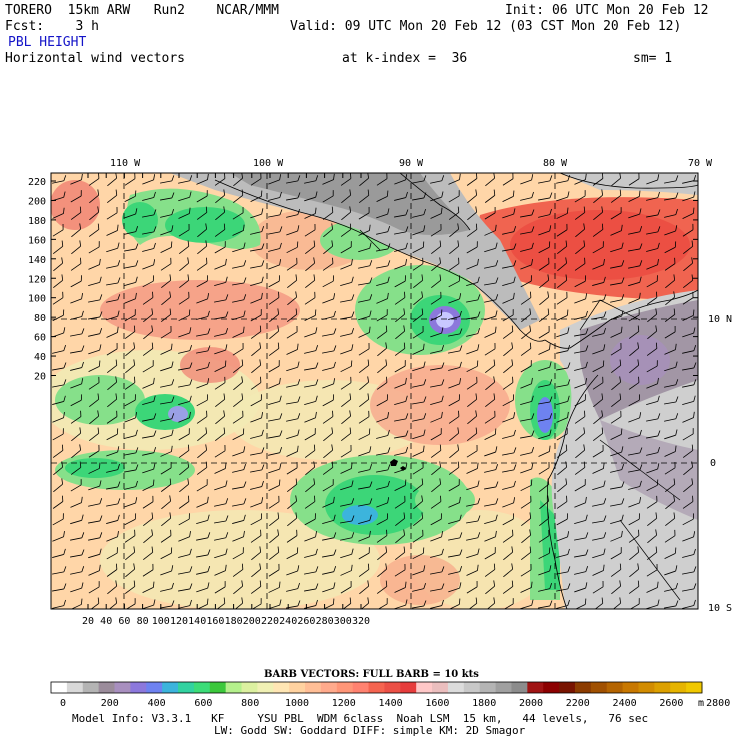  What do you see at coordinates (625, 703) in the screenshot?
I see `colorbar-label-2400: 2400` at bounding box center [625, 703].